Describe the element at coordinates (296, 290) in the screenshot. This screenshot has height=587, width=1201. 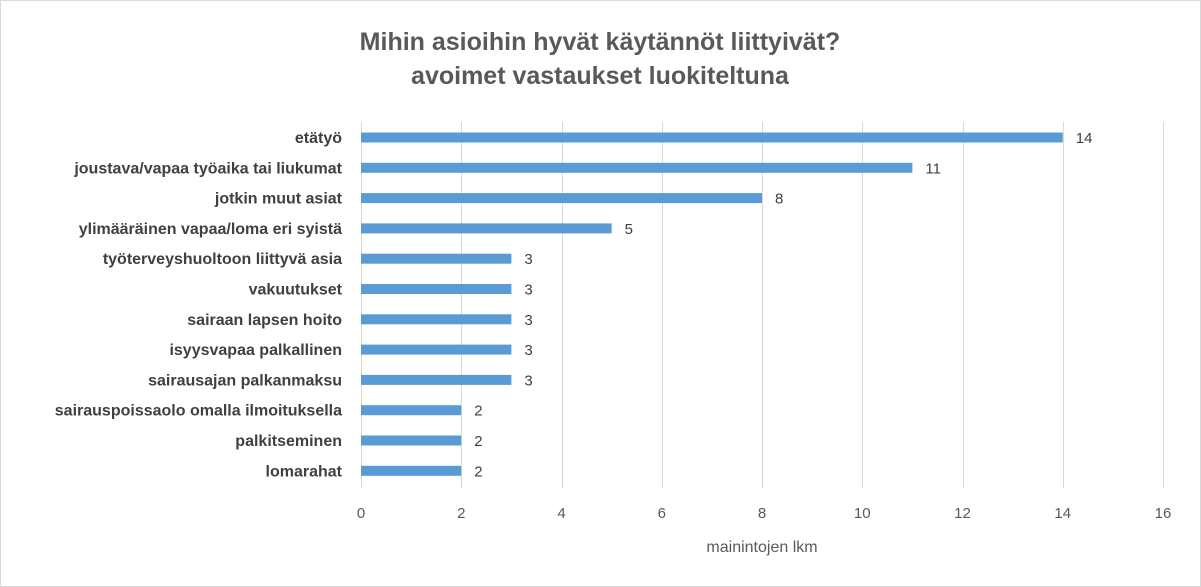
I see `category-label: vakuutukset` at that location.